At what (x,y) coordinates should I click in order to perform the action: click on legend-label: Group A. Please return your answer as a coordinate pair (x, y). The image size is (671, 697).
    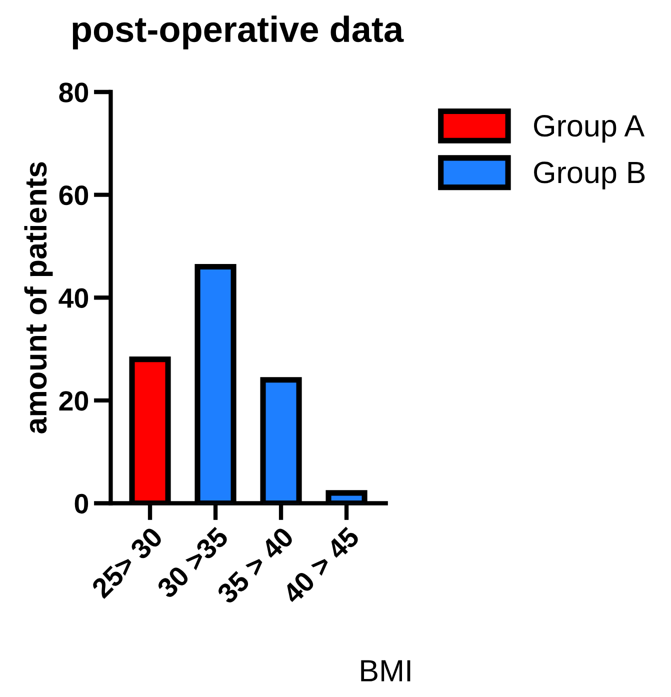
    Looking at the image, I should click on (589, 129).